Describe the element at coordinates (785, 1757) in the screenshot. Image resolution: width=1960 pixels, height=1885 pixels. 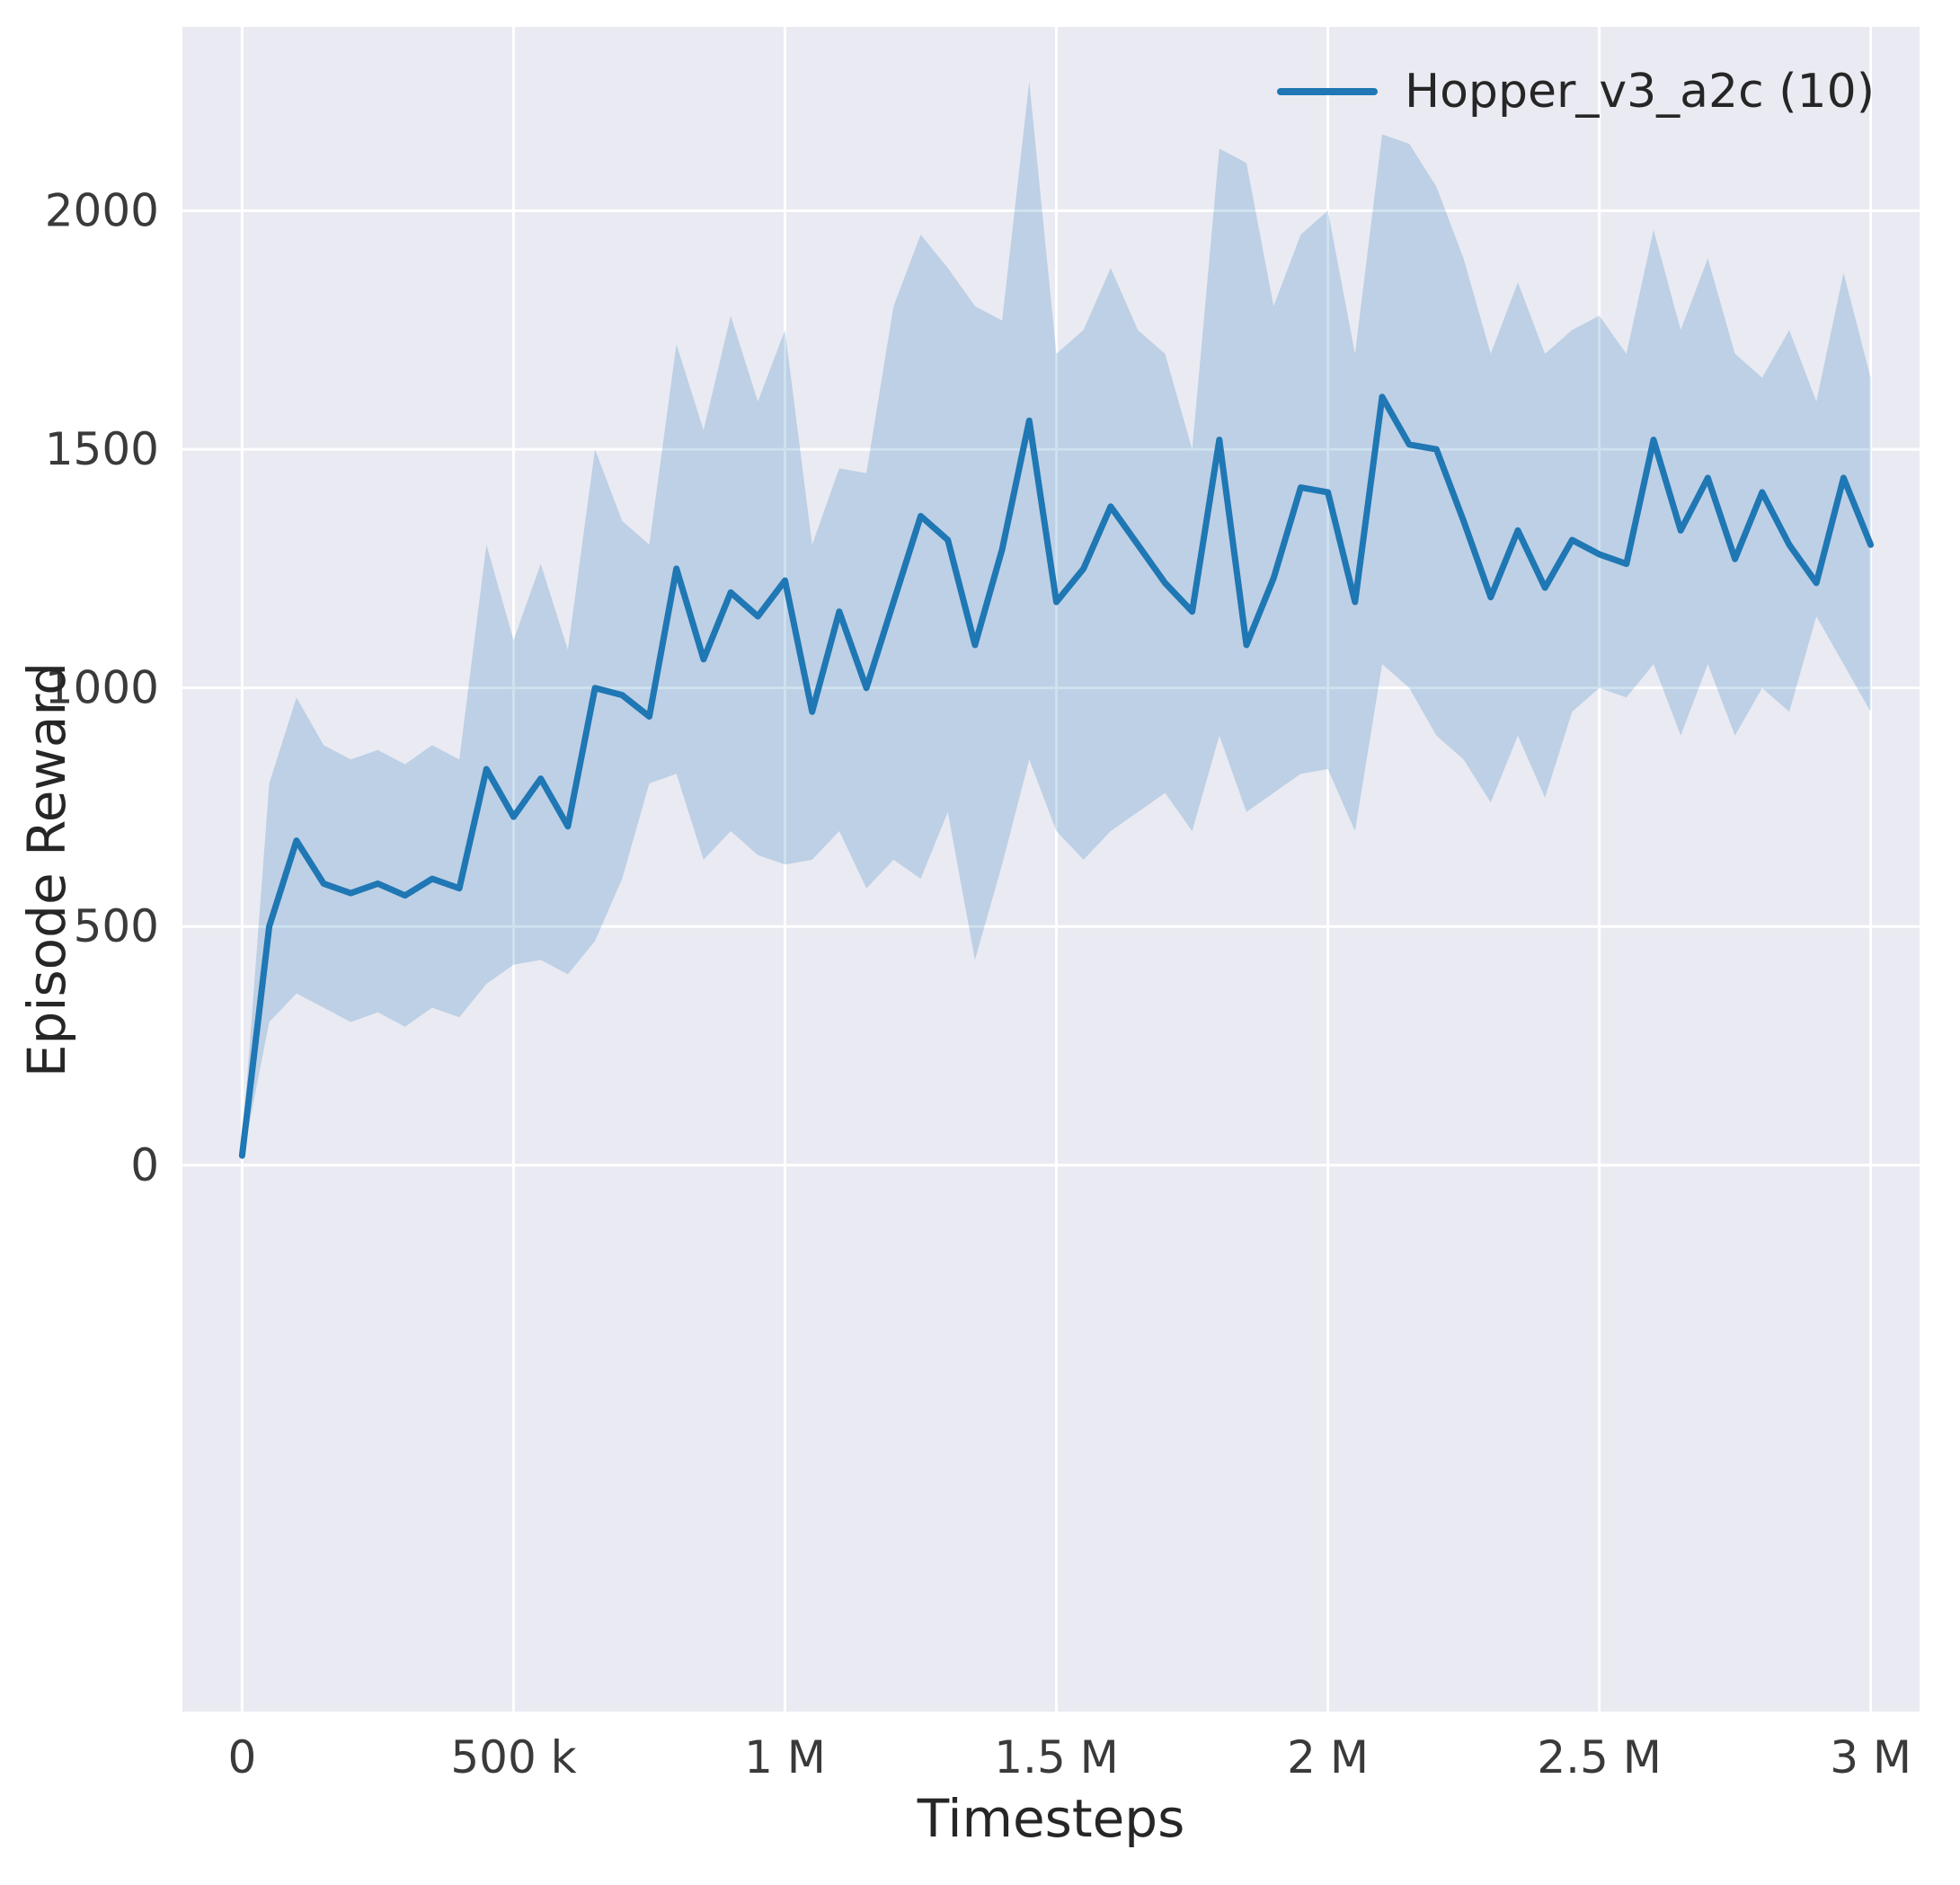
I see `x-tick-label: 1 M` at that location.